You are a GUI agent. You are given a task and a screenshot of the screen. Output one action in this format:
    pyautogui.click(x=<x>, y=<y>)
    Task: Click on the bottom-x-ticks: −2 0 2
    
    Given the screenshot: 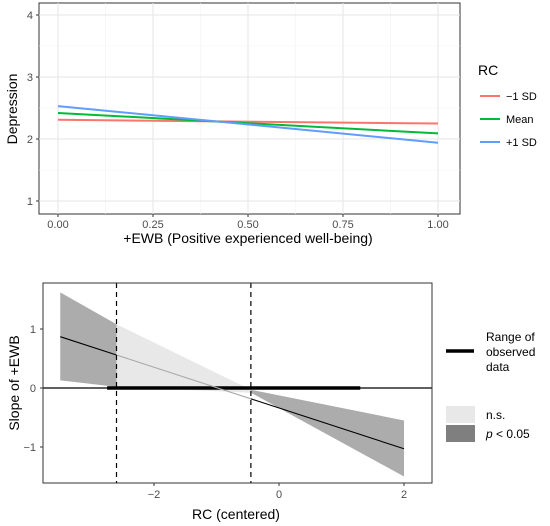 What is the action you would take?
    pyautogui.click(x=277, y=492)
    